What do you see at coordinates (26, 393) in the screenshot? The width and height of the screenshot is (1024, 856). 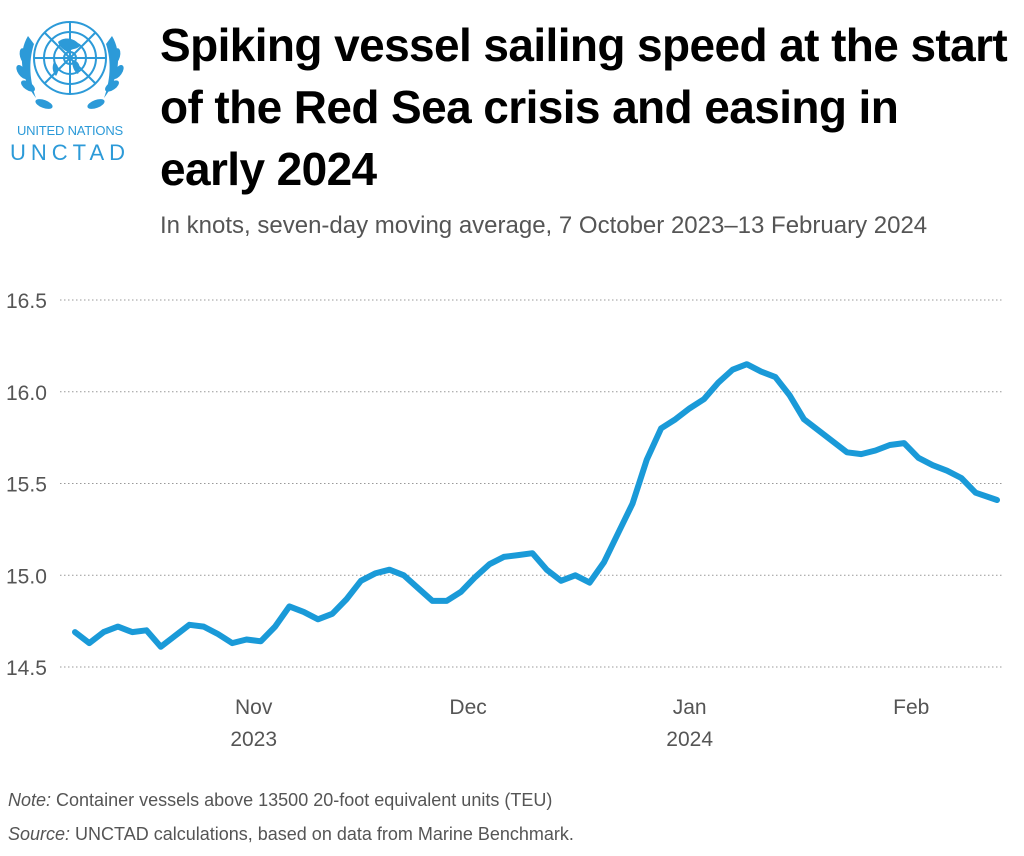 I see `y-tick-label: 16.0` at bounding box center [26, 393].